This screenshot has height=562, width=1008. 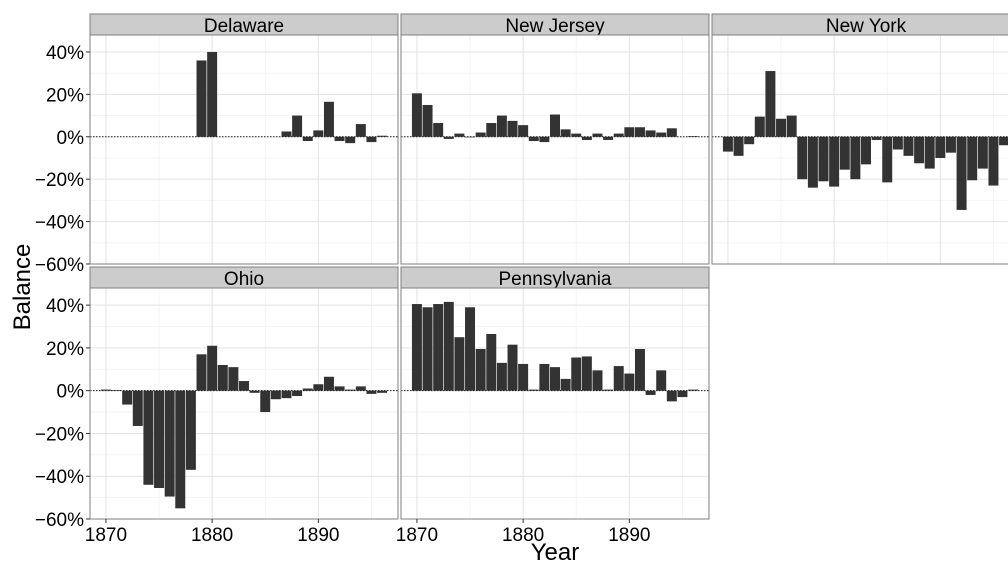 I want to click on x-axis-left-column: 1870 1880 1890, so click(x=212, y=532).